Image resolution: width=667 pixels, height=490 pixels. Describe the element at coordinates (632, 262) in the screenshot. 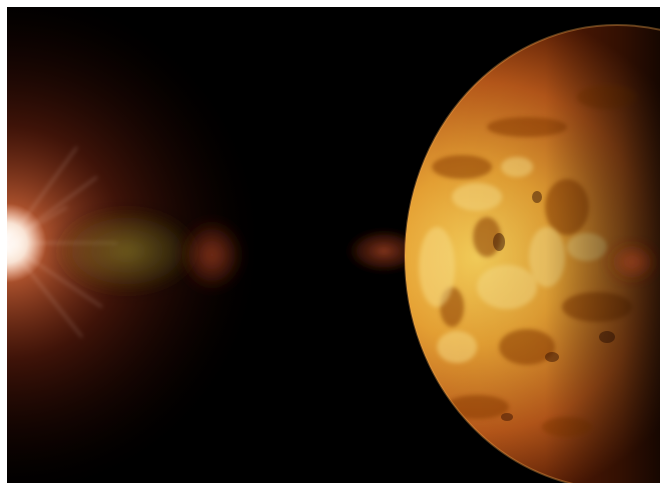

I see `red-lens-flare-right` at that location.